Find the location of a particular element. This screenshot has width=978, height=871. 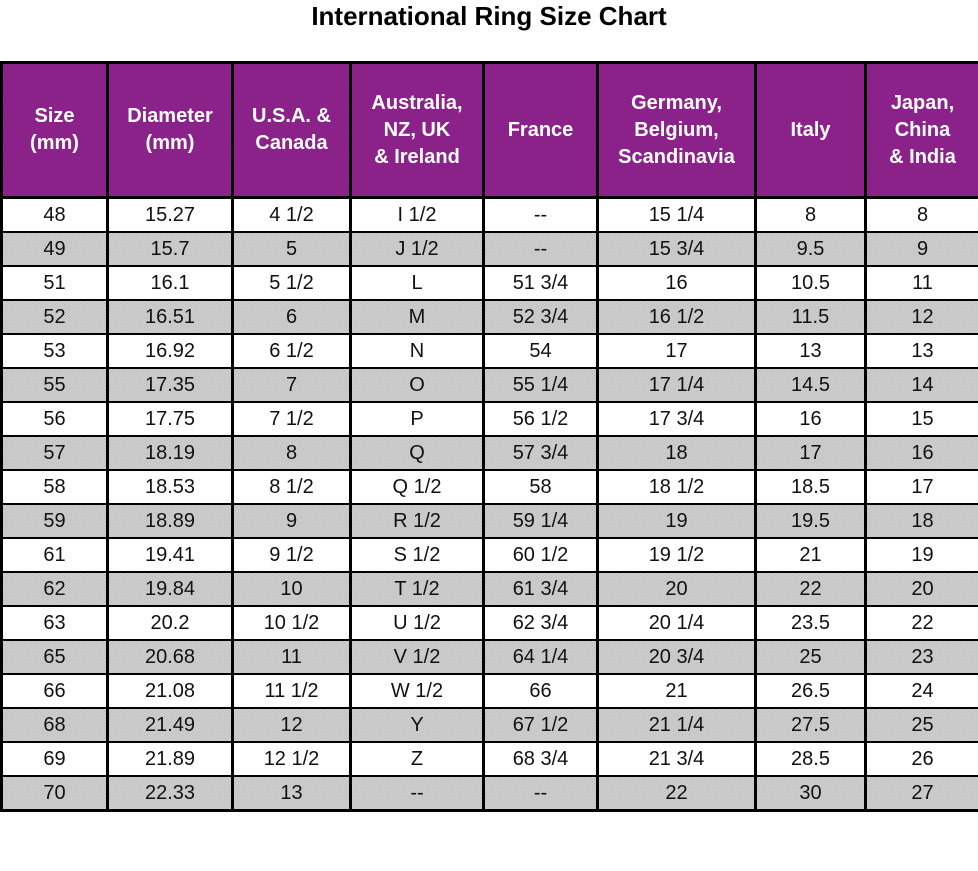

table-row: 66 21.08 11 1/2 W 1/2 66 21 26.5 24 is located at coordinates (489, 691).